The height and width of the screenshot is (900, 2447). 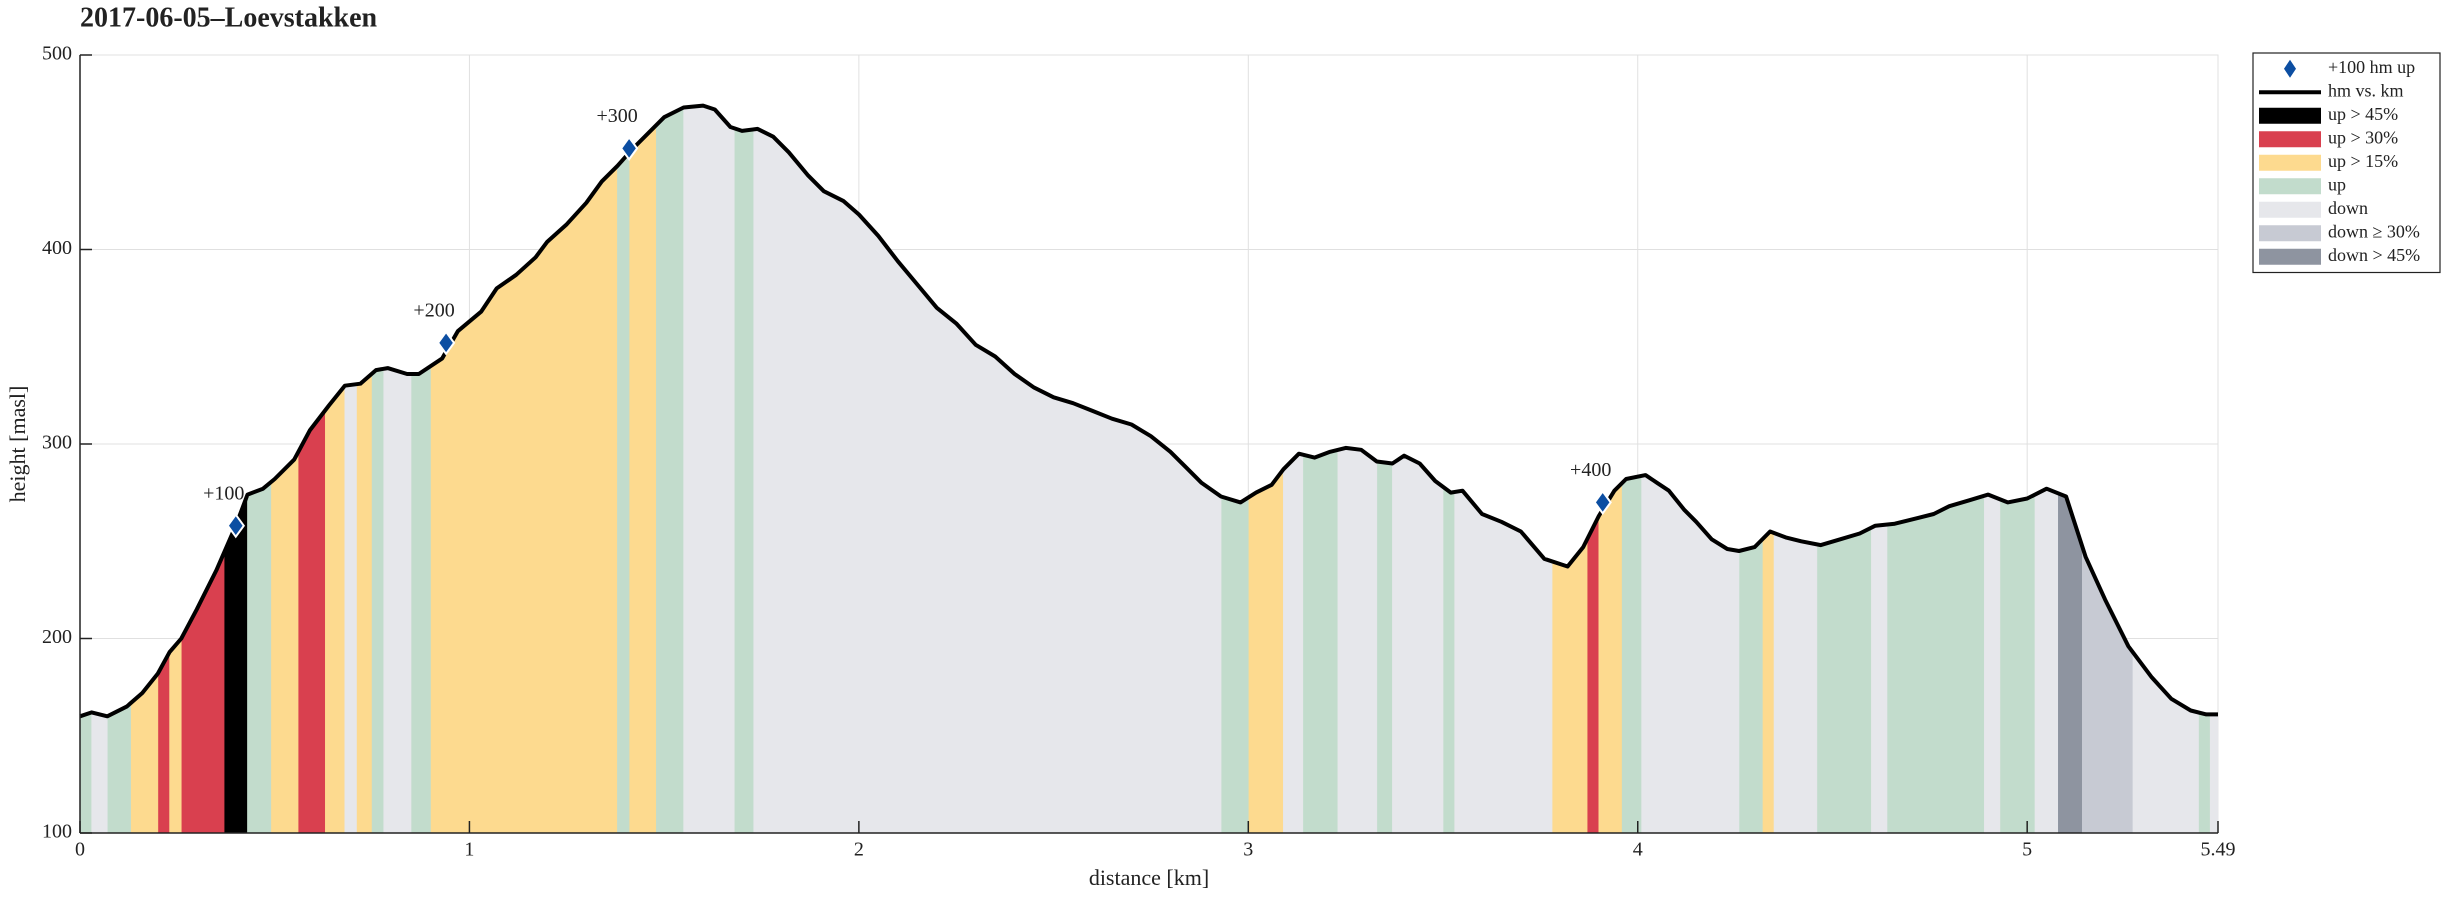 I want to click on x-tick-label: 5, so click(x=2027, y=850).